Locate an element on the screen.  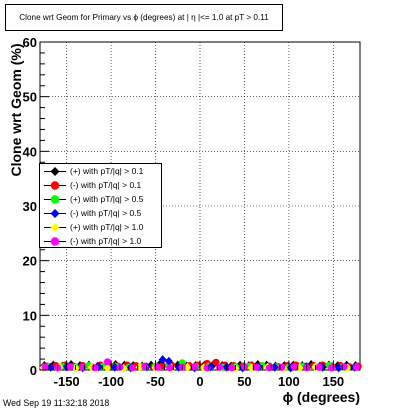
legend-entry: (-) with pT/|q| > 0.5 is located at coordinates (100, 213).